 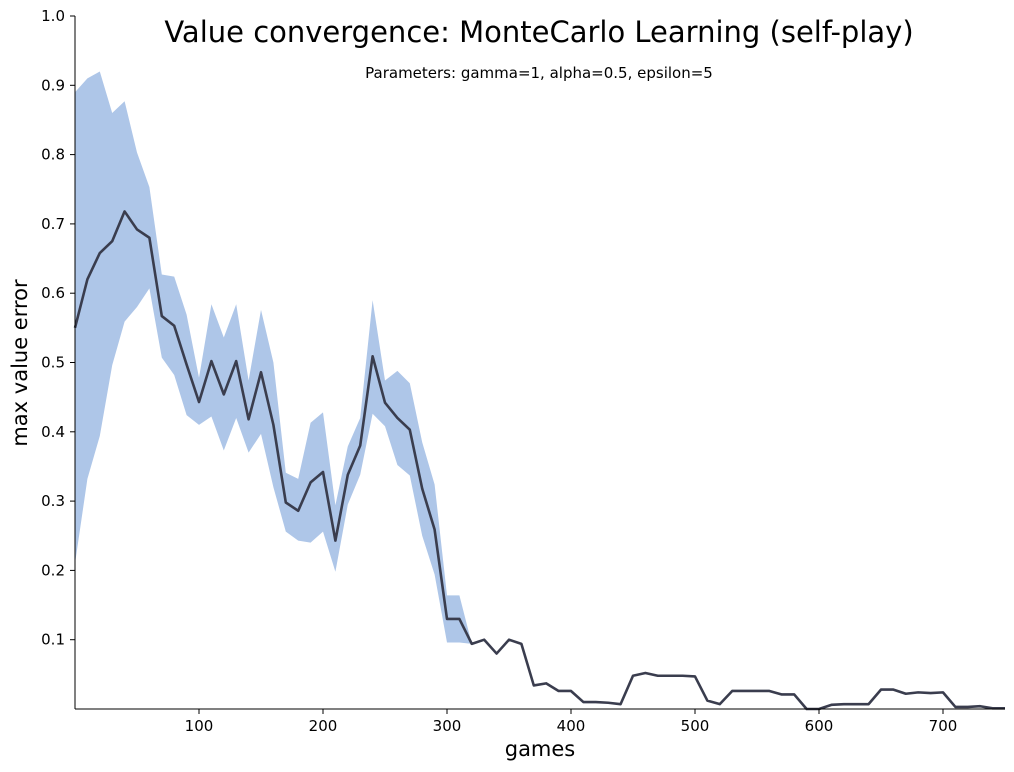 I want to click on y-tick-label: 0.2, so click(x=53, y=570).